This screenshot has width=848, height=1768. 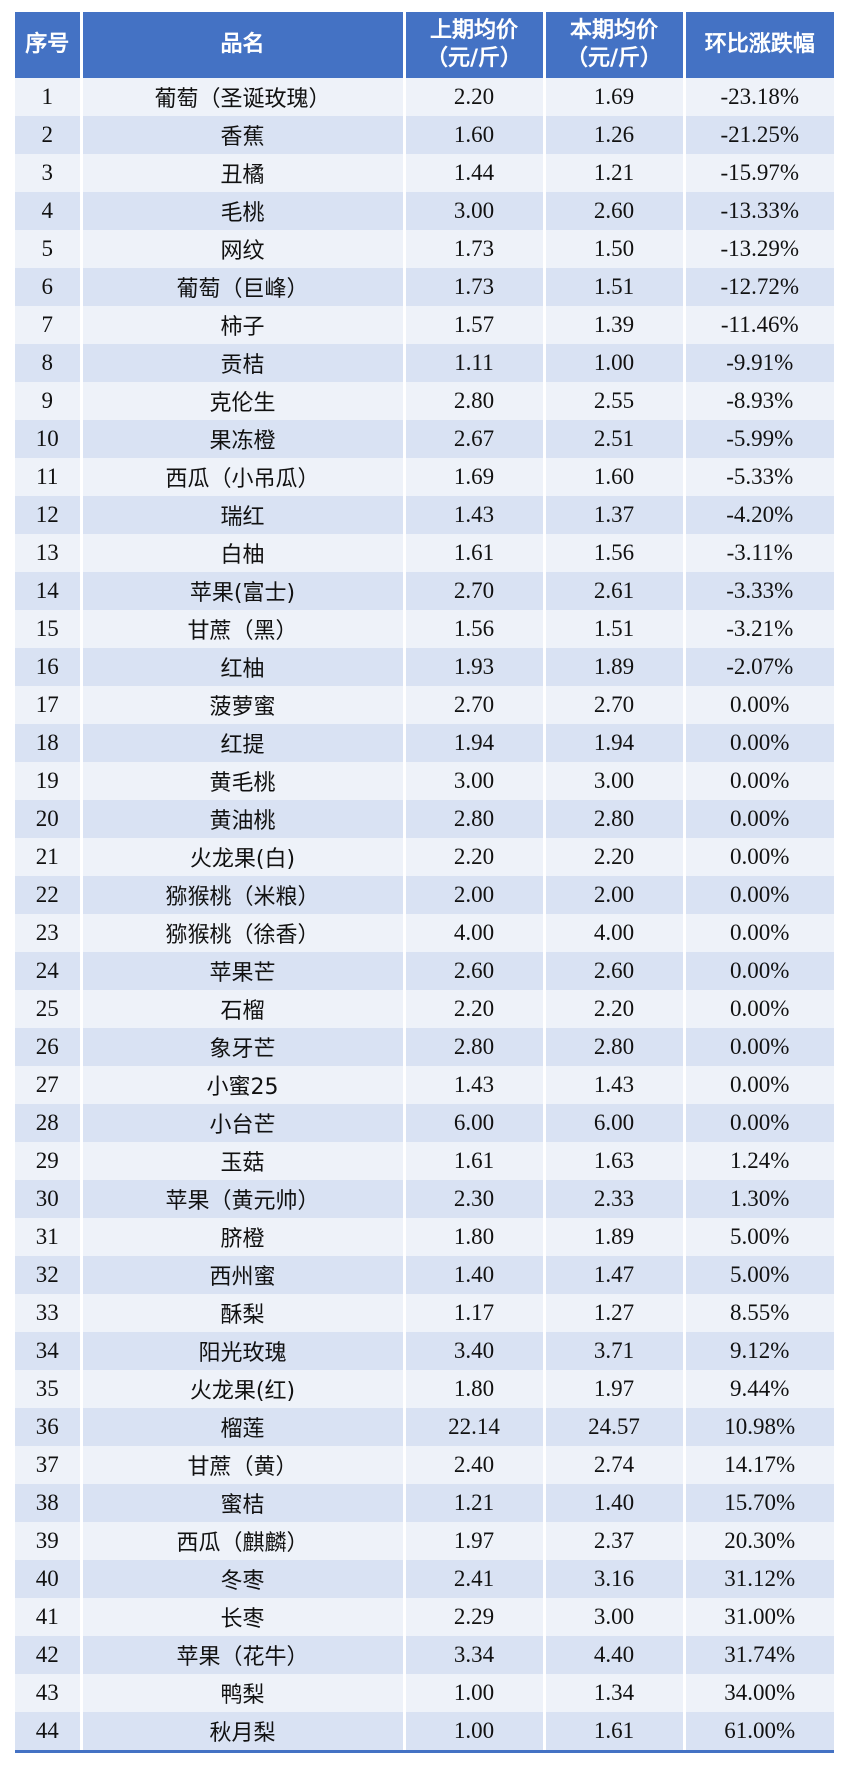 What do you see at coordinates (243, 1237) in the screenshot?
I see `row-name-cell: 脐橙` at bounding box center [243, 1237].